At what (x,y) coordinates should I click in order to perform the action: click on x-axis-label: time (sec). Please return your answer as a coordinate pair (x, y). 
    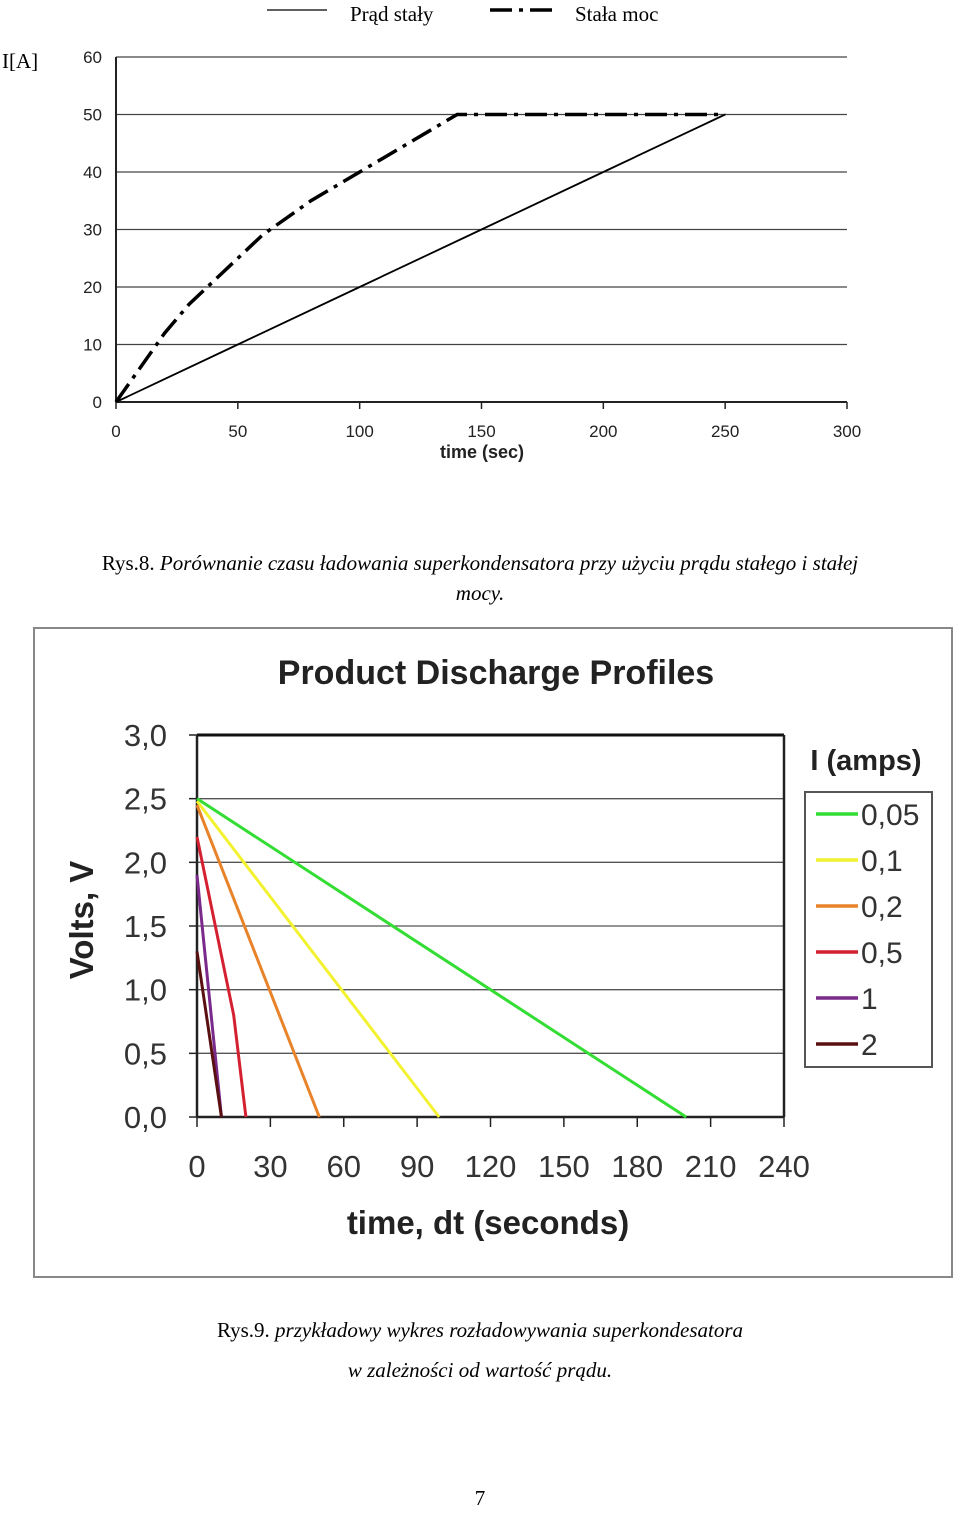
    Looking at the image, I should click on (482, 452).